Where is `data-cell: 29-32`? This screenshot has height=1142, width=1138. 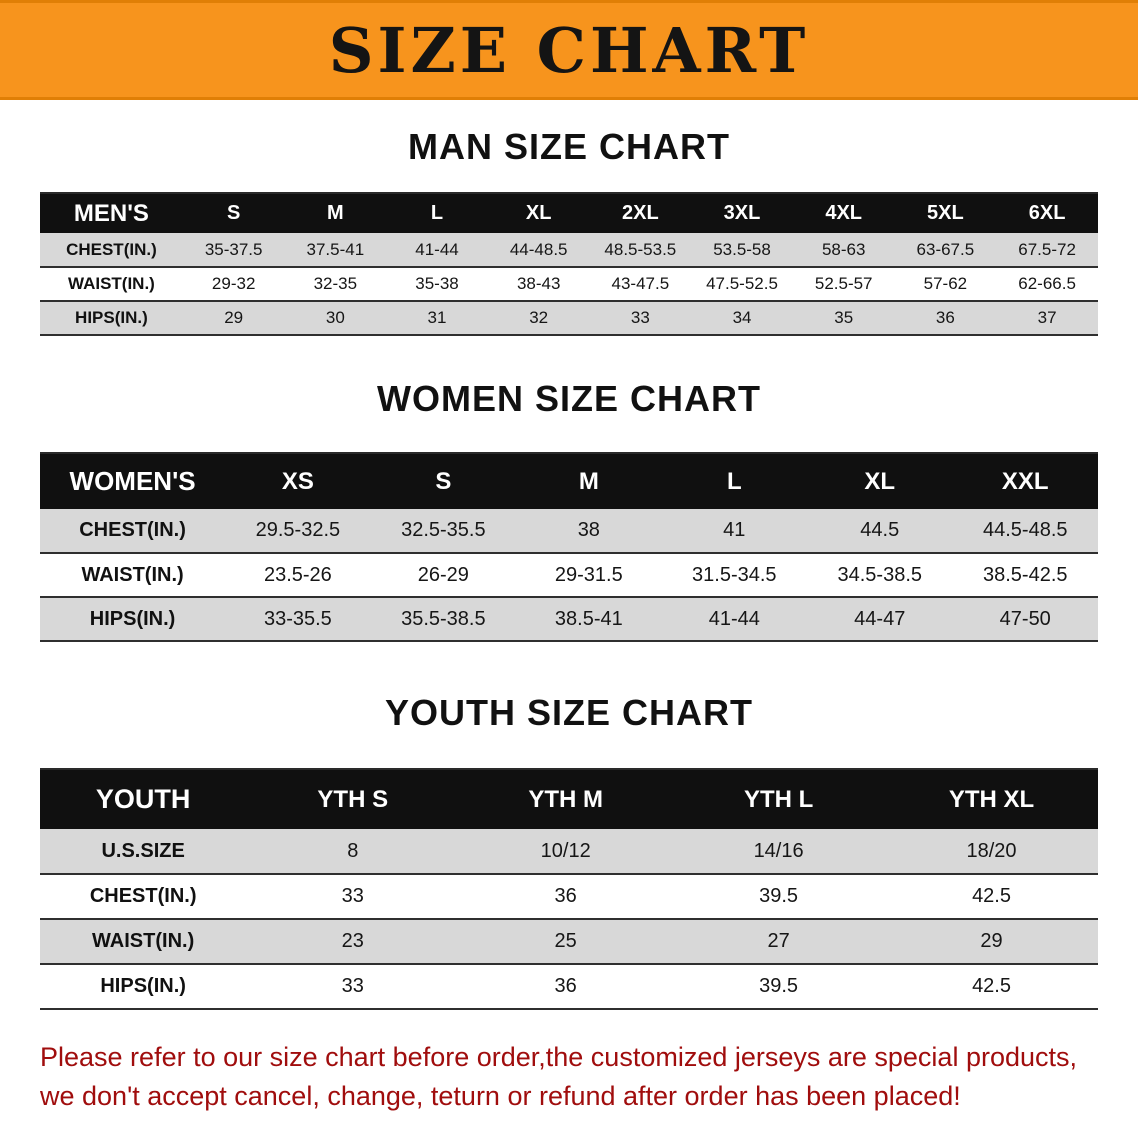 data-cell: 29-32 is located at coordinates (233, 283).